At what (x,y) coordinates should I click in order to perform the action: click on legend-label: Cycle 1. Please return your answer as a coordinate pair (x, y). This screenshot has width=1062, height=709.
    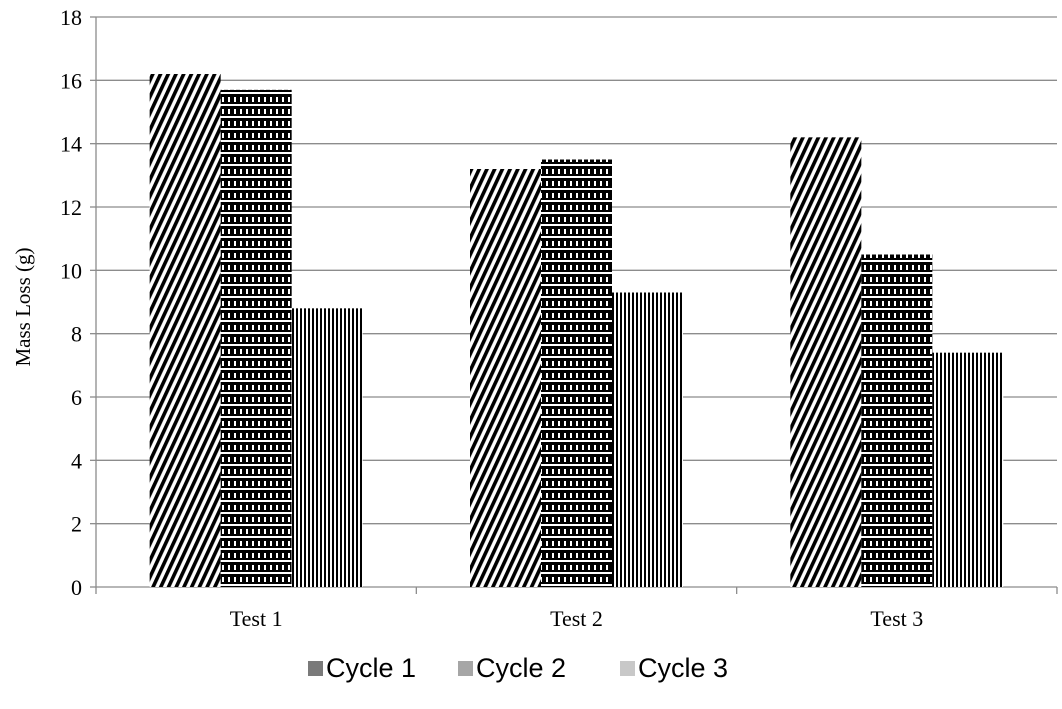
    Looking at the image, I should click on (371, 668).